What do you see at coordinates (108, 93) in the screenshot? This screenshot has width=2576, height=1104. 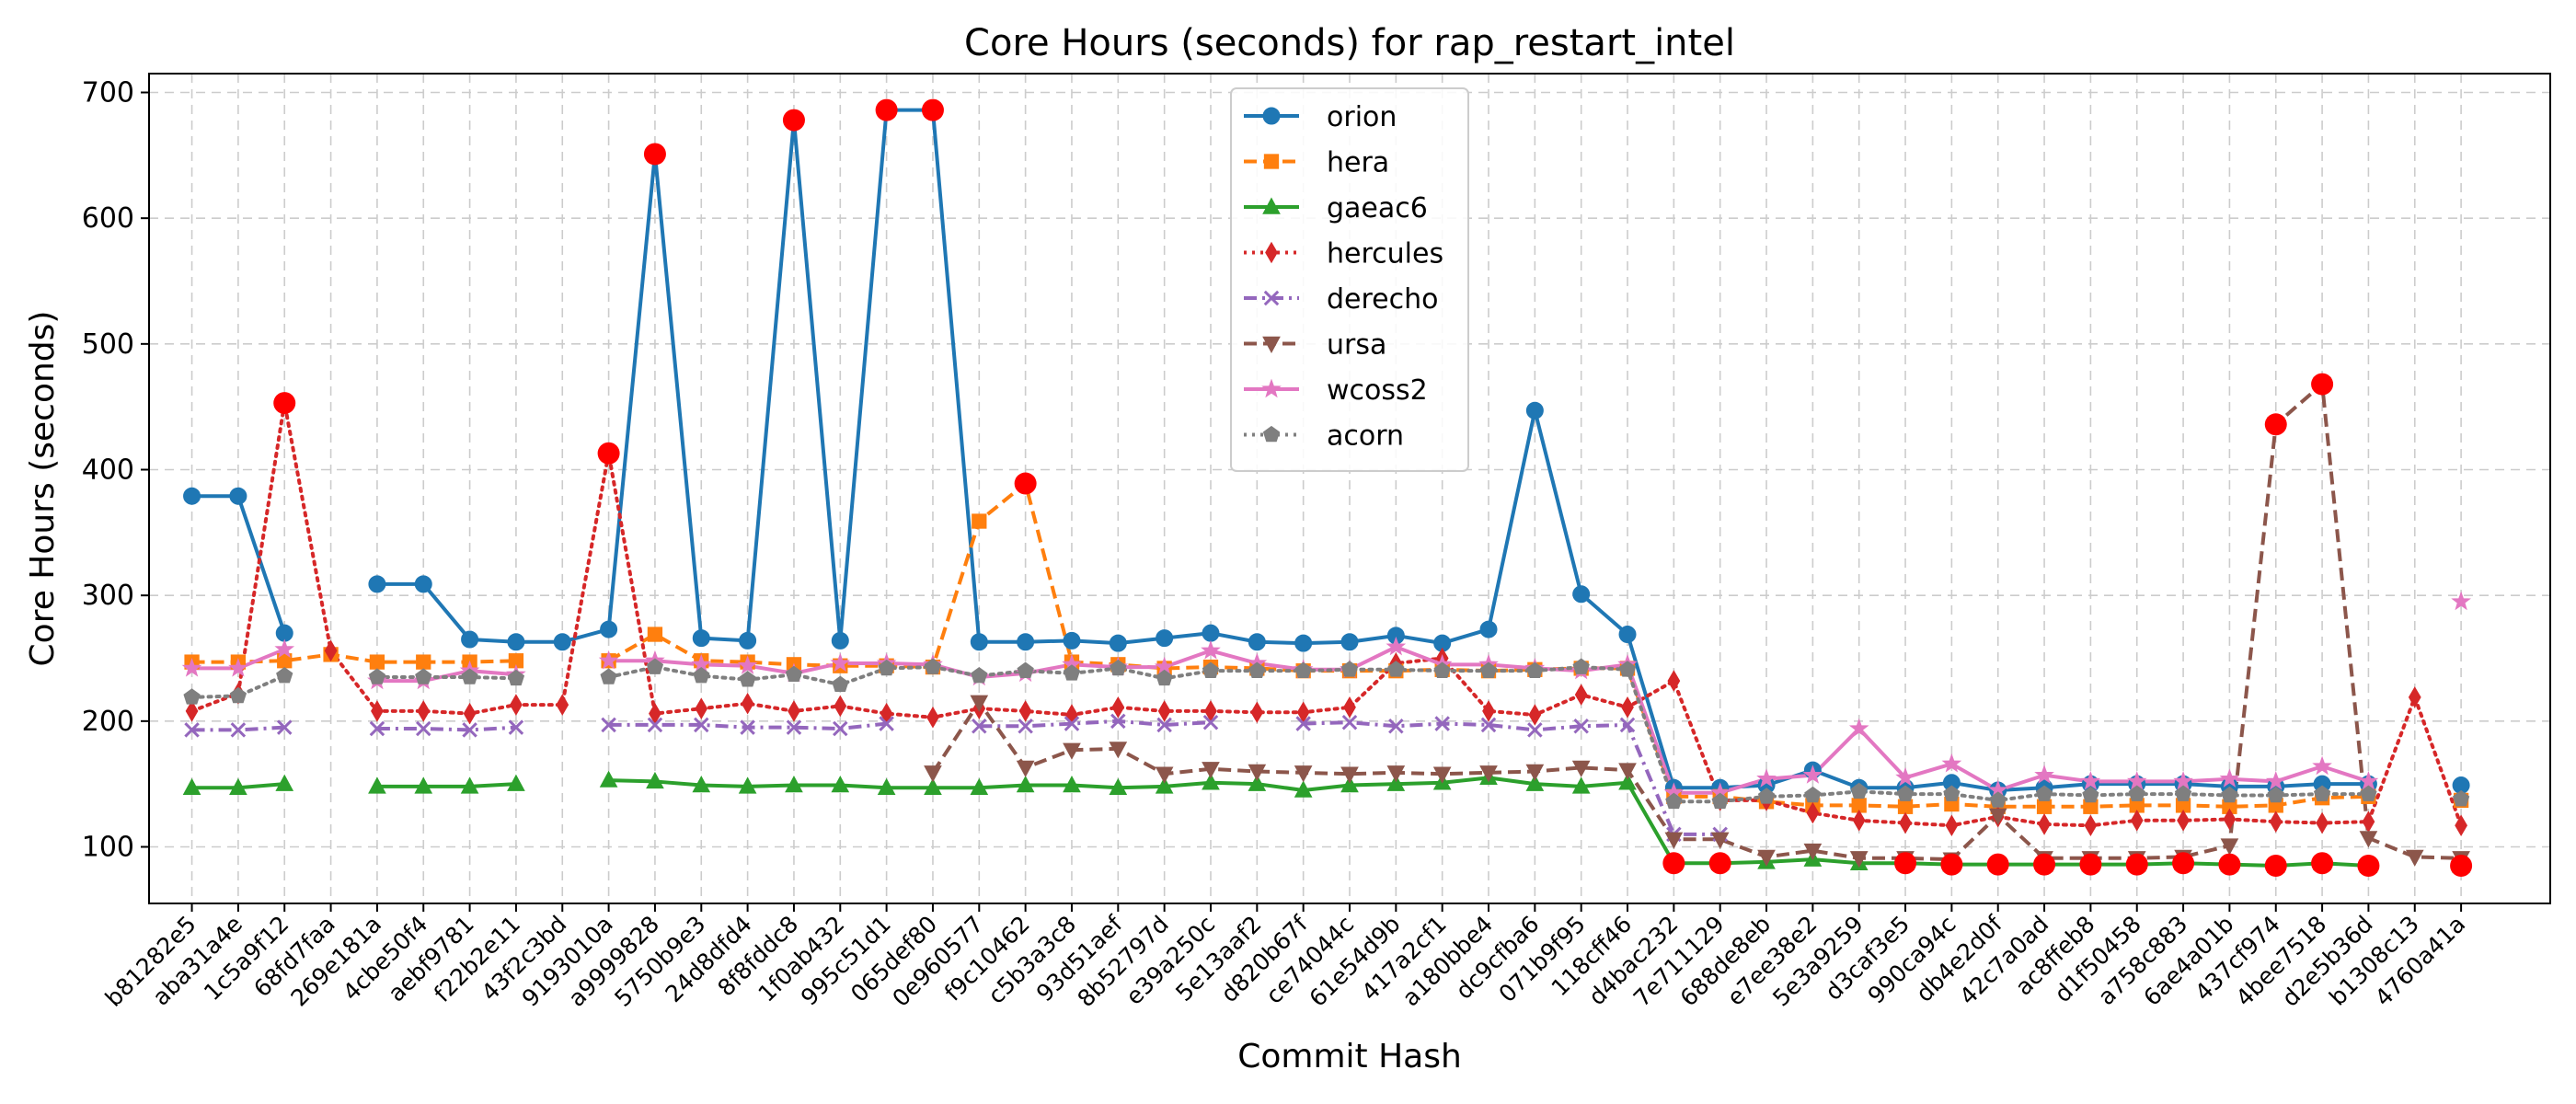 I see `y-tick-label: 700` at bounding box center [108, 93].